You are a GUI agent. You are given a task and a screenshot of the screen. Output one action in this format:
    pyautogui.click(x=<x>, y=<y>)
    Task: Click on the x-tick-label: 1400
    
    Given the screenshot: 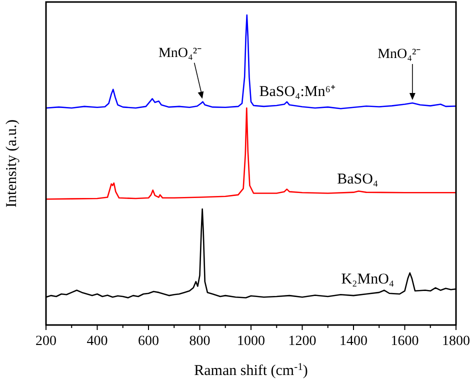 What is the action you would take?
    pyautogui.click(x=354, y=341)
    